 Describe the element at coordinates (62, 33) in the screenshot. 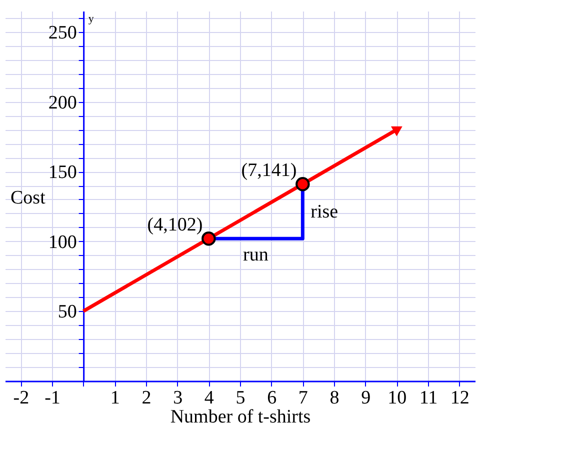

I see `y-tick-label: 250` at that location.